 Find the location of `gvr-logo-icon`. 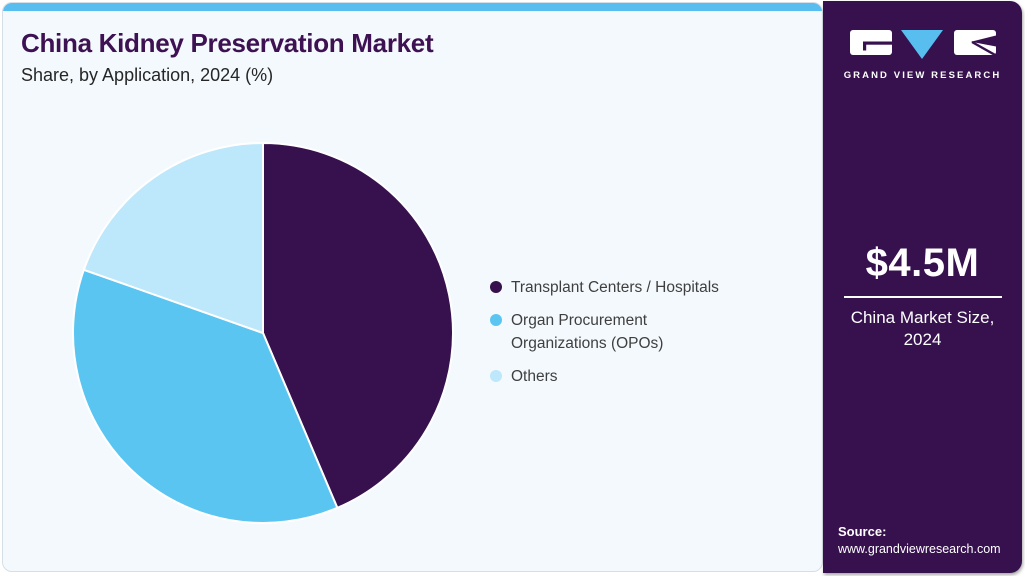

gvr-logo-icon is located at coordinates (922, 44).